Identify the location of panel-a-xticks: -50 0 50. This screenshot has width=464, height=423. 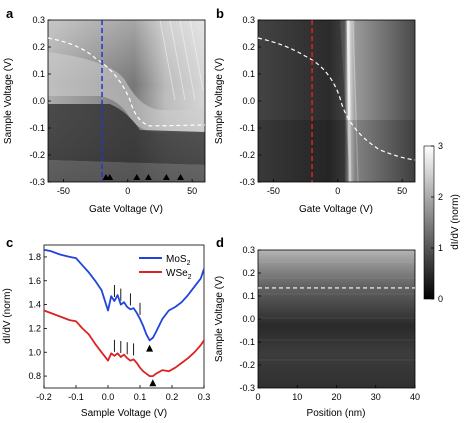
(127, 187).